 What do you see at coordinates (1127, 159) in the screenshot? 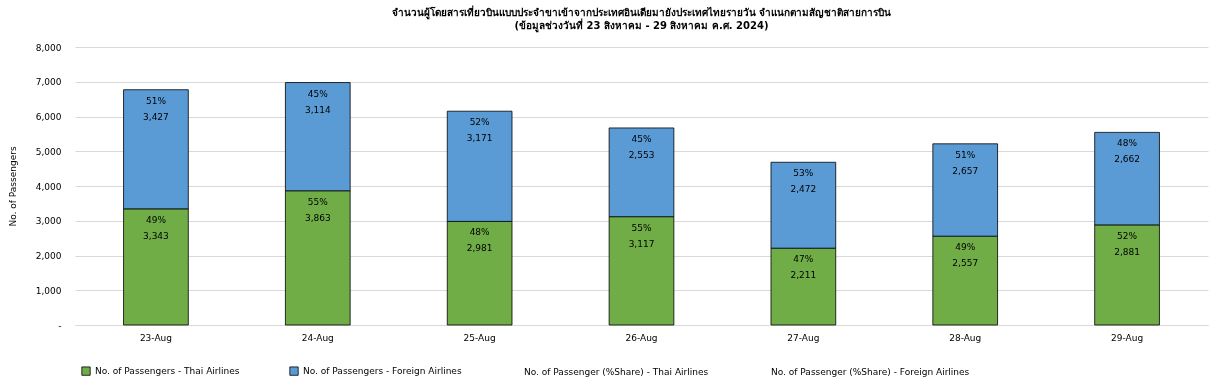
I see `data-label: 2,662` at bounding box center [1127, 159].